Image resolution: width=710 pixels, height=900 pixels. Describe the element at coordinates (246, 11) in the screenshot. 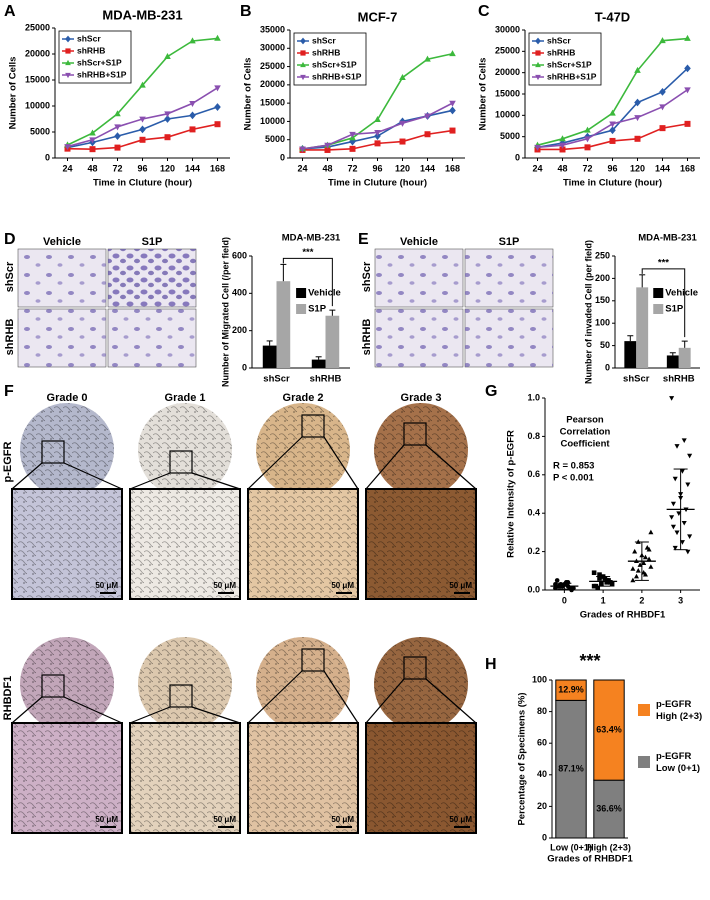

I see `panel-letter: B` at that location.